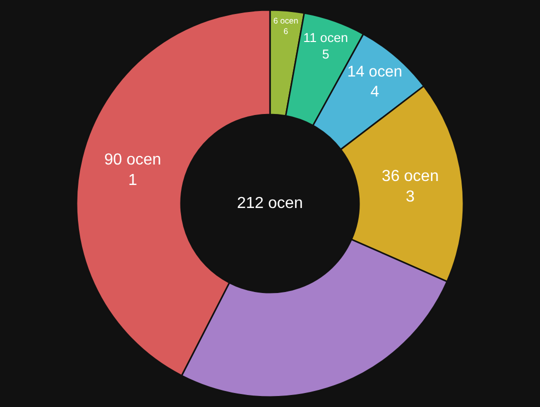  Describe the element at coordinates (286, 21) in the screenshot. I see `data-label: 6 ocen` at that location.